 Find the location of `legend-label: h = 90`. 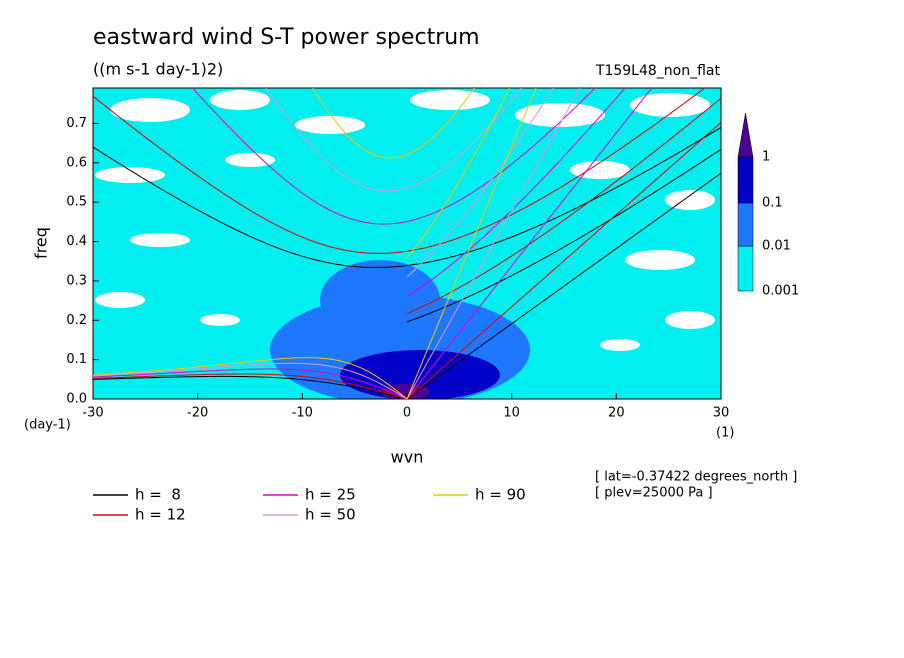

legend-label: h = 90 is located at coordinates (500, 495).